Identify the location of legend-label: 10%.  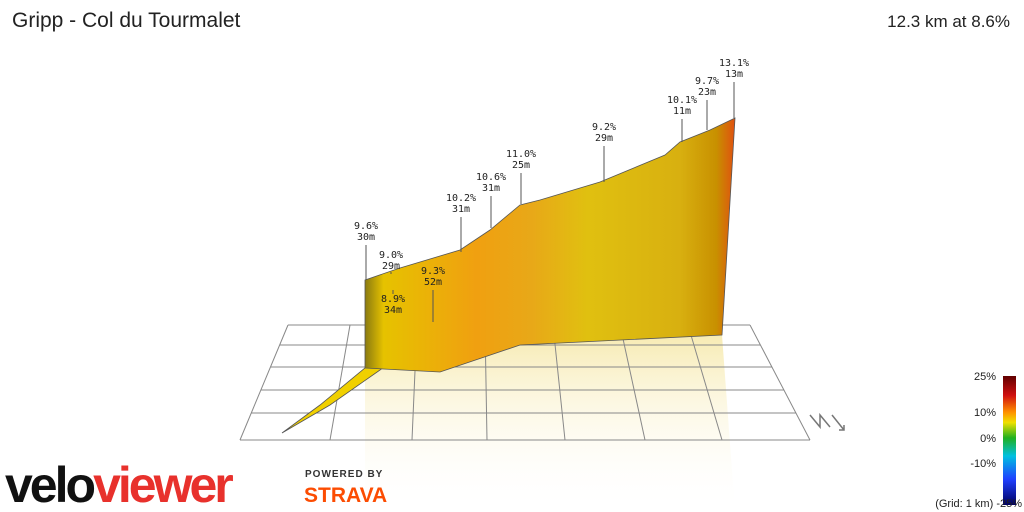
(985, 413).